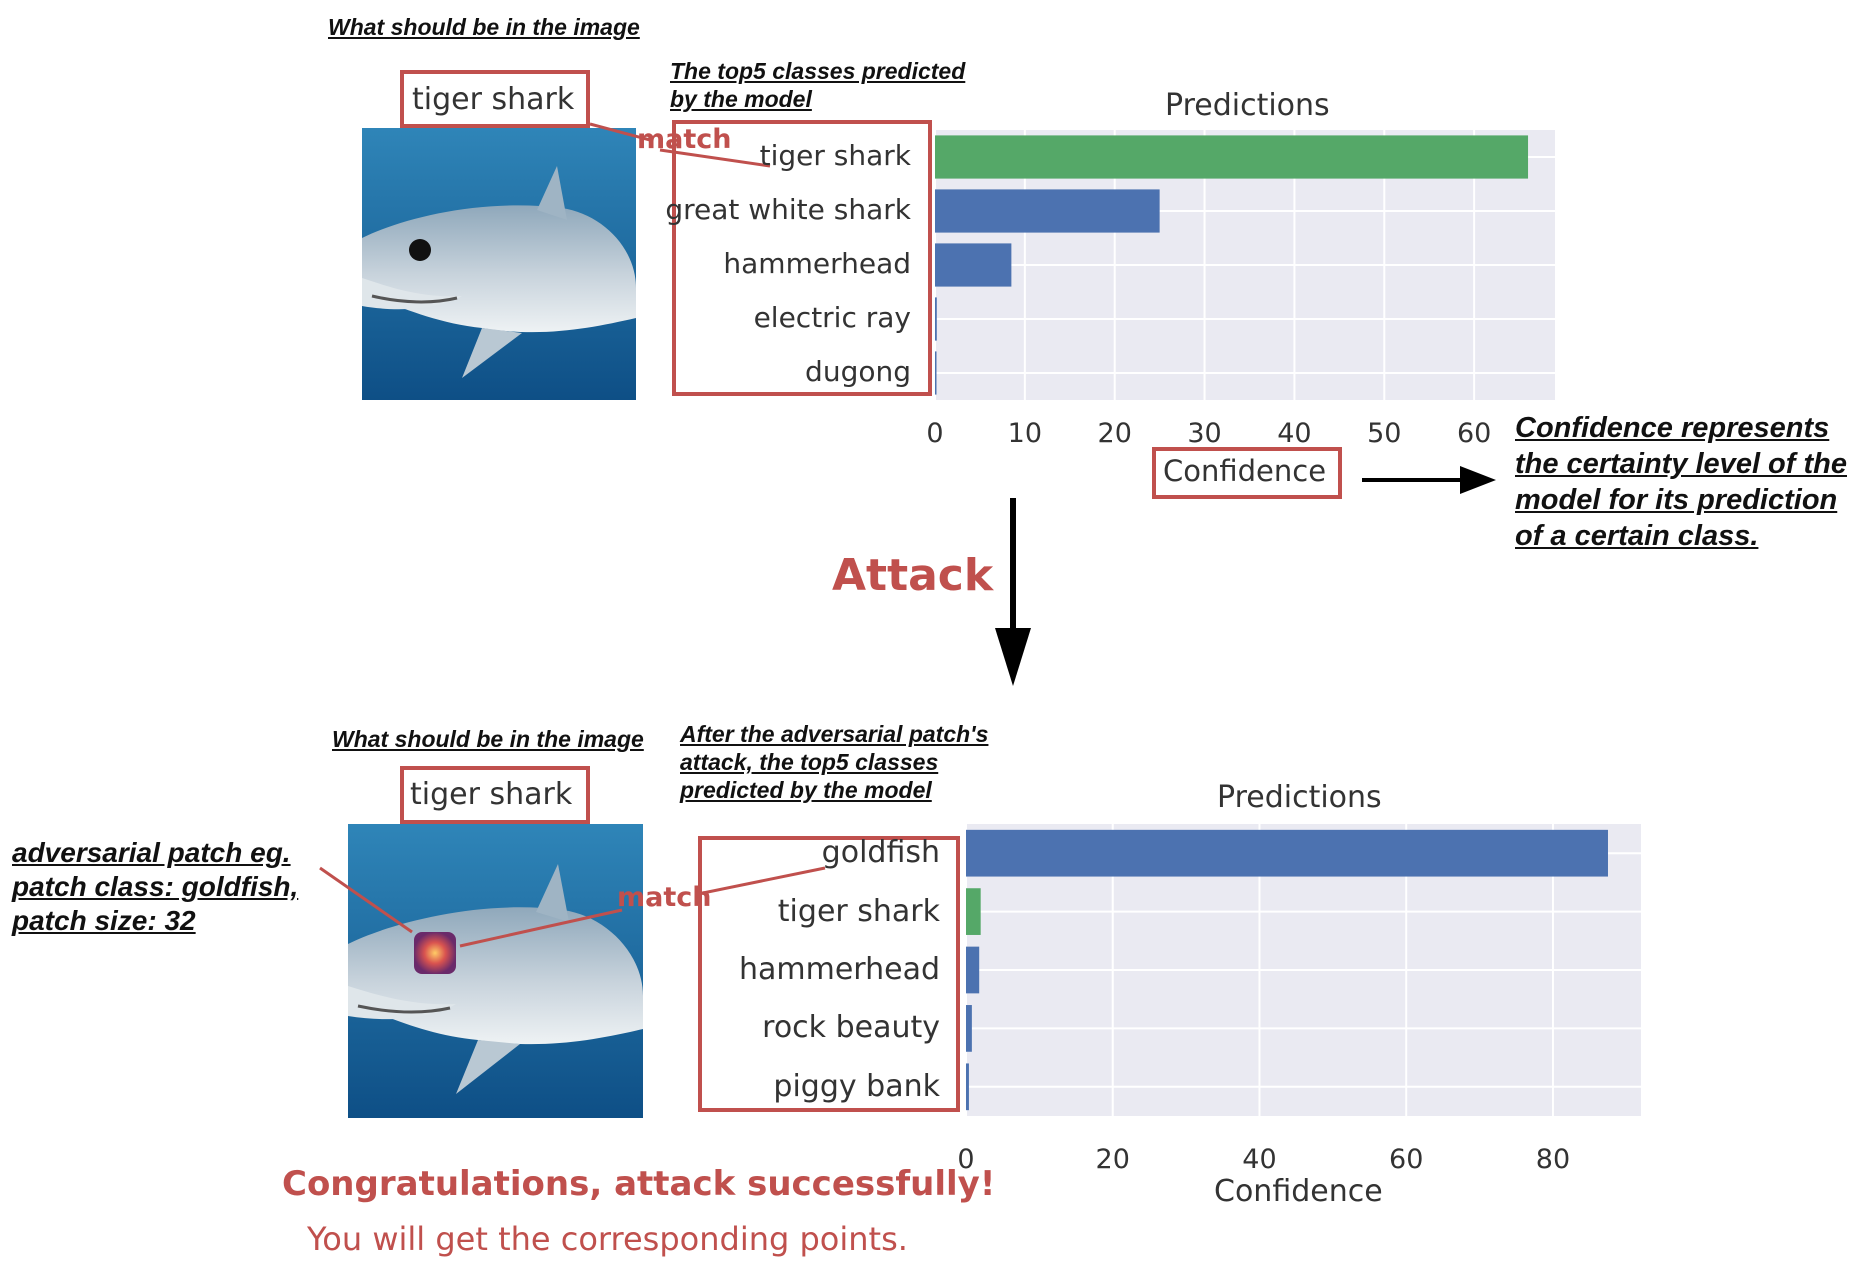 This screenshot has width=1860, height=1285. I want to click on confidence-note-line: of a certain class., so click(1637, 536).